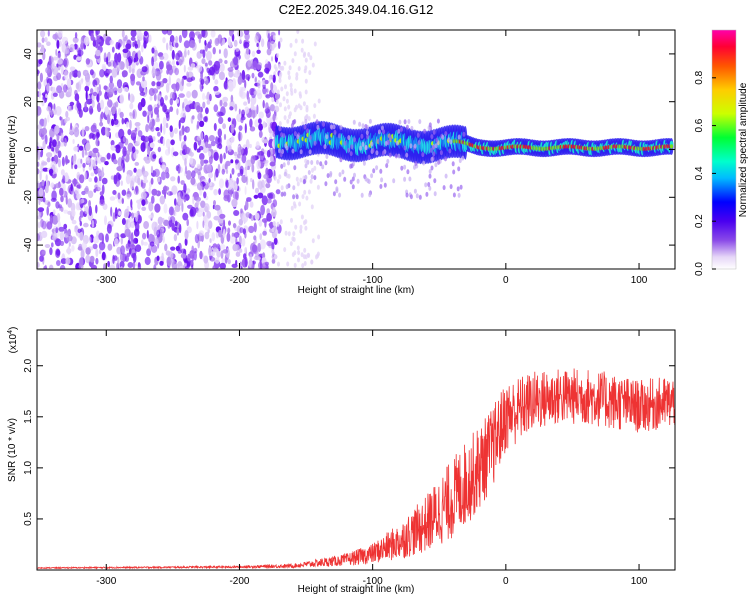 The image size is (750, 600). What do you see at coordinates (28, 467) in the screenshot?
I see `snr-y-tick-label: 1.0` at bounding box center [28, 467].